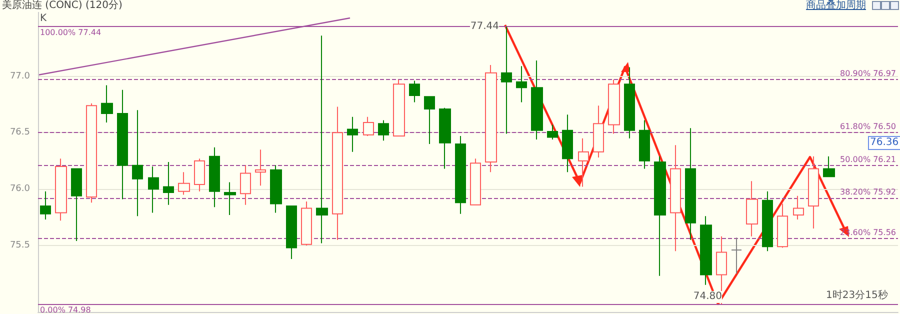 This screenshot has width=900, height=314. I want to click on ref-line-label: 100.00% 77.44, so click(71, 33).